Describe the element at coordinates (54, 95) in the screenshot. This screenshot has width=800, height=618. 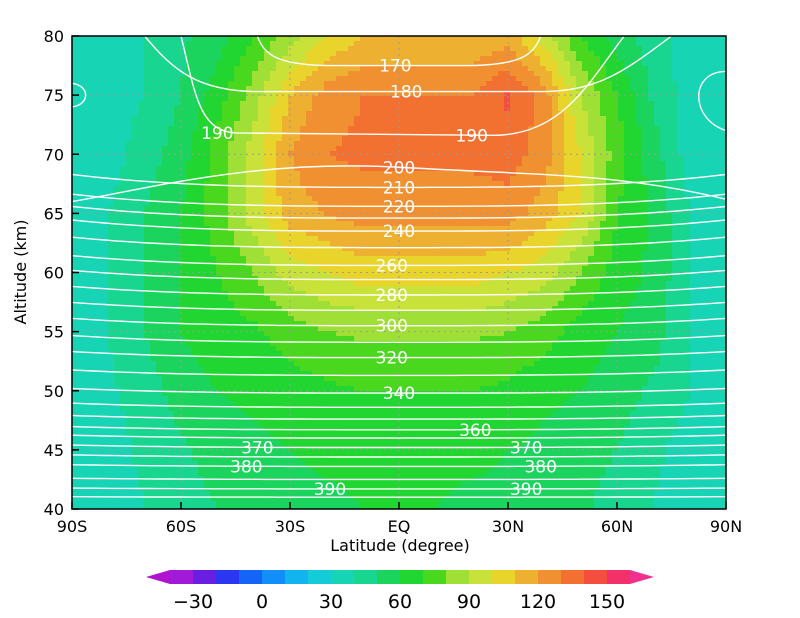
I see `y-tick-label: 75` at that location.